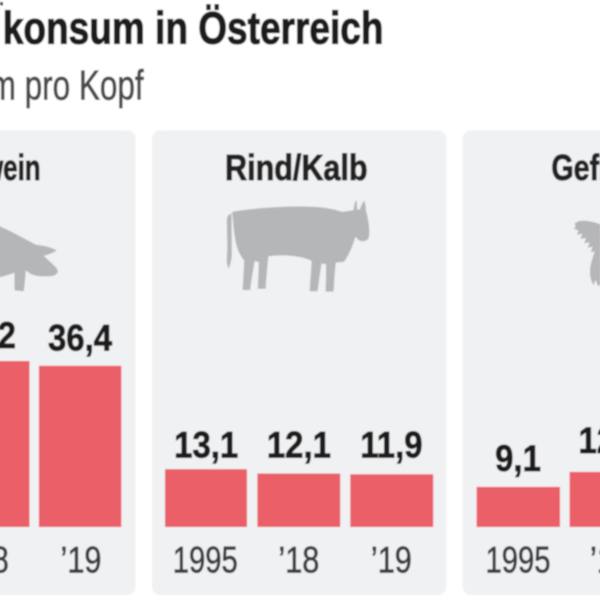 This screenshot has height=600, width=600. What do you see at coordinates (20, 168) in the screenshot?
I see `svg-text: Schwein` at bounding box center [20, 168].